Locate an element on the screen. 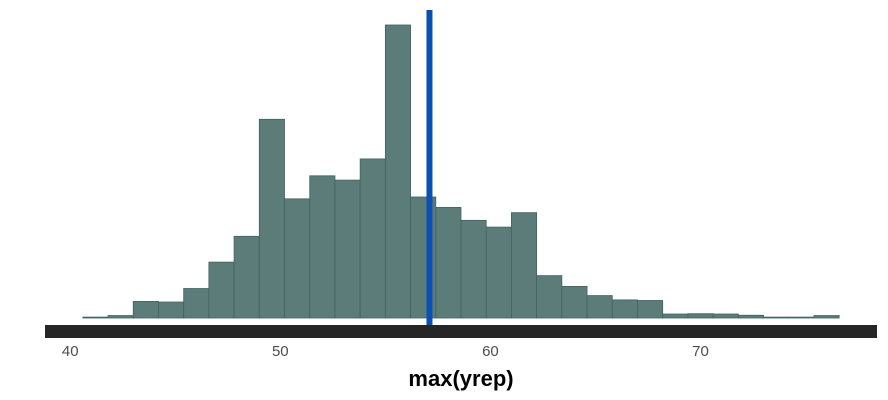 The image size is (888, 400). x-axis-ticks: 40 50 60 70 is located at coordinates (385, 351).